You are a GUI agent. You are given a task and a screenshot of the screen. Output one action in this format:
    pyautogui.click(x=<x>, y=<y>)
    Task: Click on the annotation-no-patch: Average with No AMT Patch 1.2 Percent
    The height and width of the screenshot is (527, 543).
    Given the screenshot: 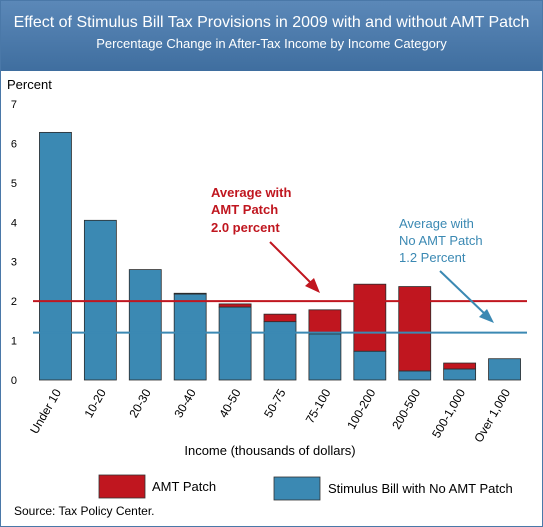 What is the action you would take?
    pyautogui.click(x=446, y=269)
    